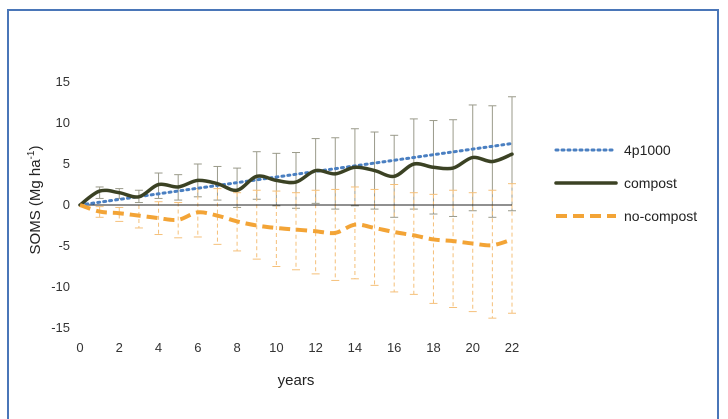 The width and height of the screenshot is (728, 419). What do you see at coordinates (647, 150) in the screenshot?
I see `legend-label-4p1000: 4p1000` at bounding box center [647, 150].